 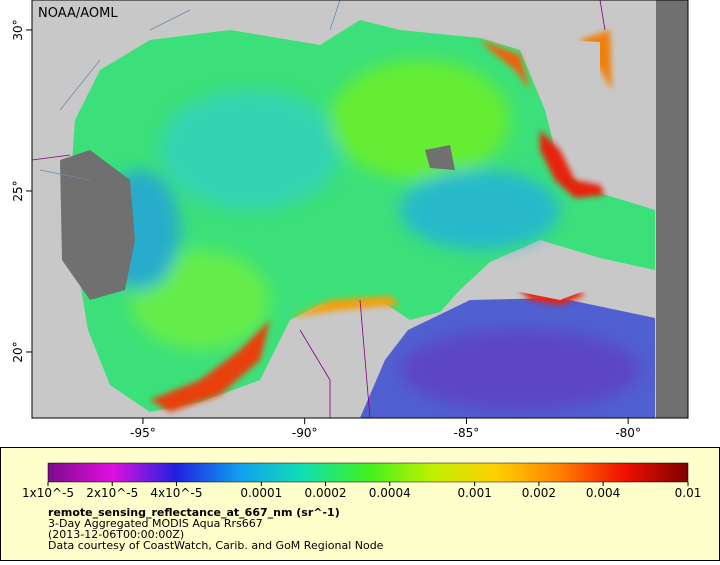 What do you see at coordinates (390, 493) in the screenshot?
I see `colorbar-tick-label: 0.0004` at bounding box center [390, 493].